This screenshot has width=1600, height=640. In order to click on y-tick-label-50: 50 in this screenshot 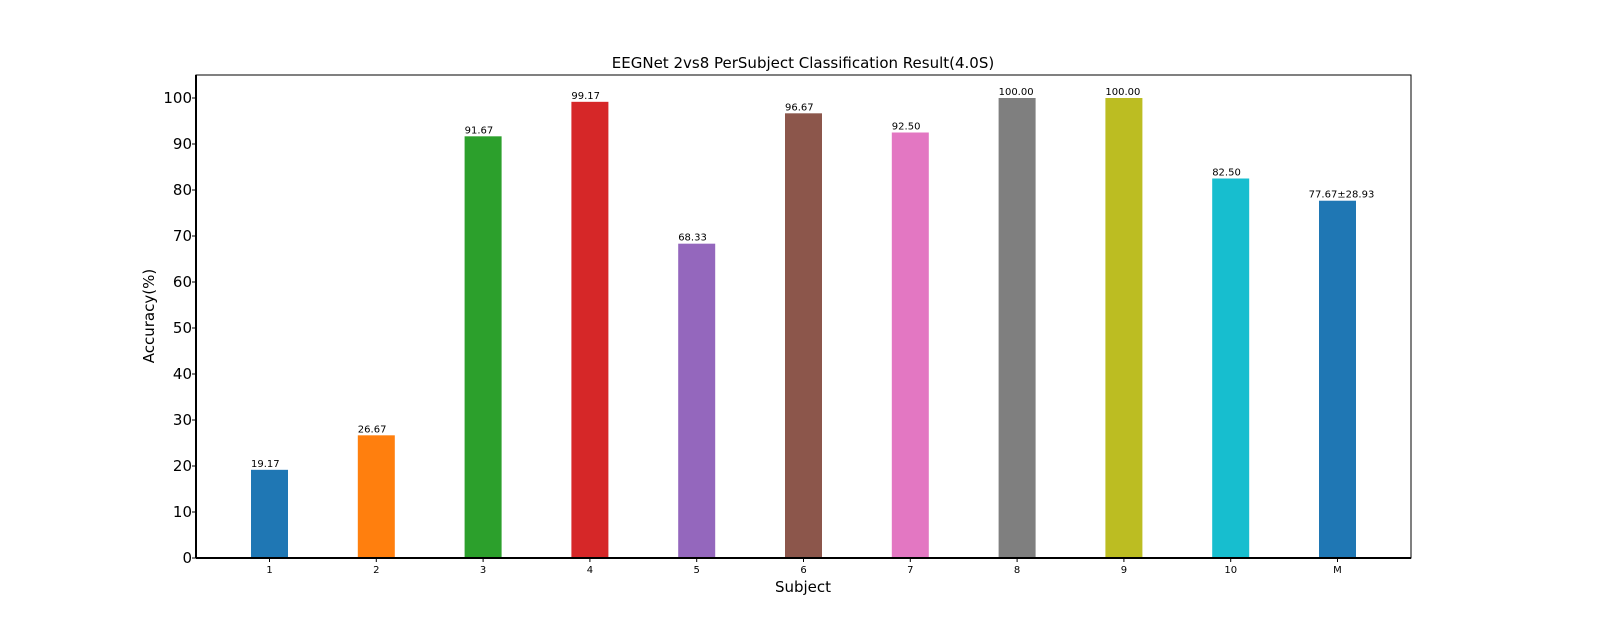, I will do `click(182, 328)`.